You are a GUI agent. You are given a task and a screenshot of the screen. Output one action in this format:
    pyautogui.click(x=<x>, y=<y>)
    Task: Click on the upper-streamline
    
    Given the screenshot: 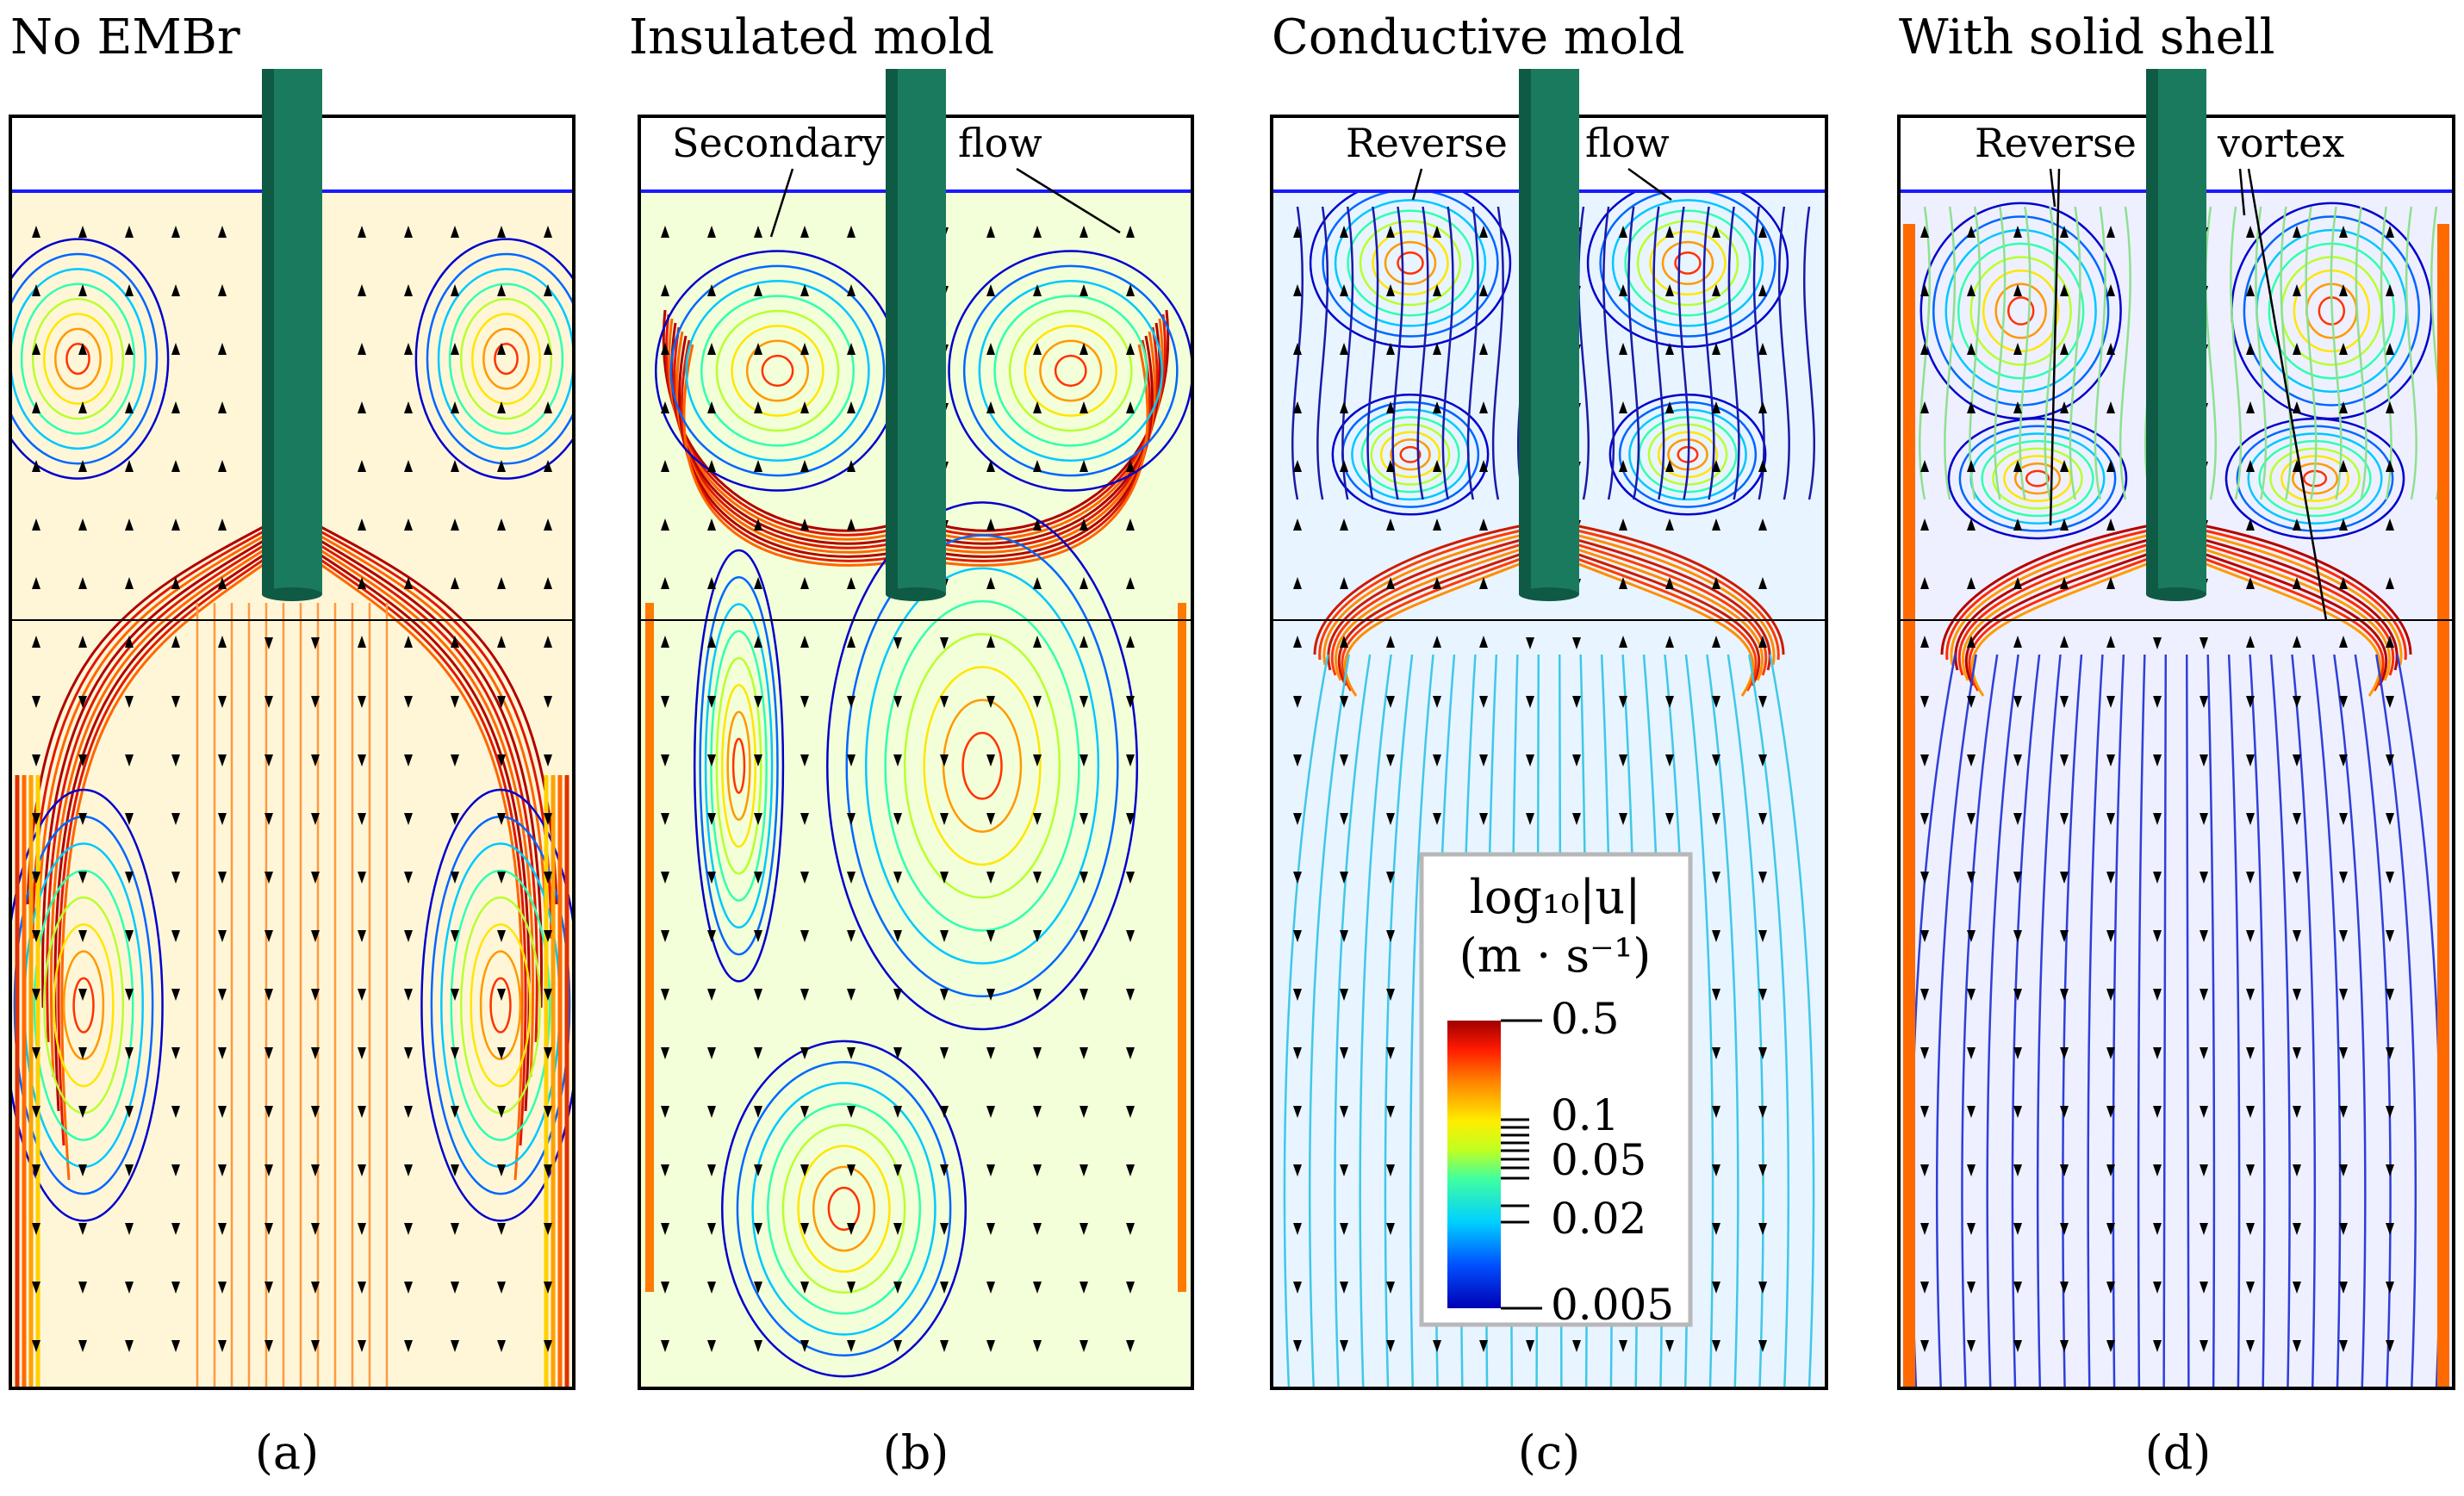 What is the action you would take?
    pyautogui.click(x=2001, y=353)
    